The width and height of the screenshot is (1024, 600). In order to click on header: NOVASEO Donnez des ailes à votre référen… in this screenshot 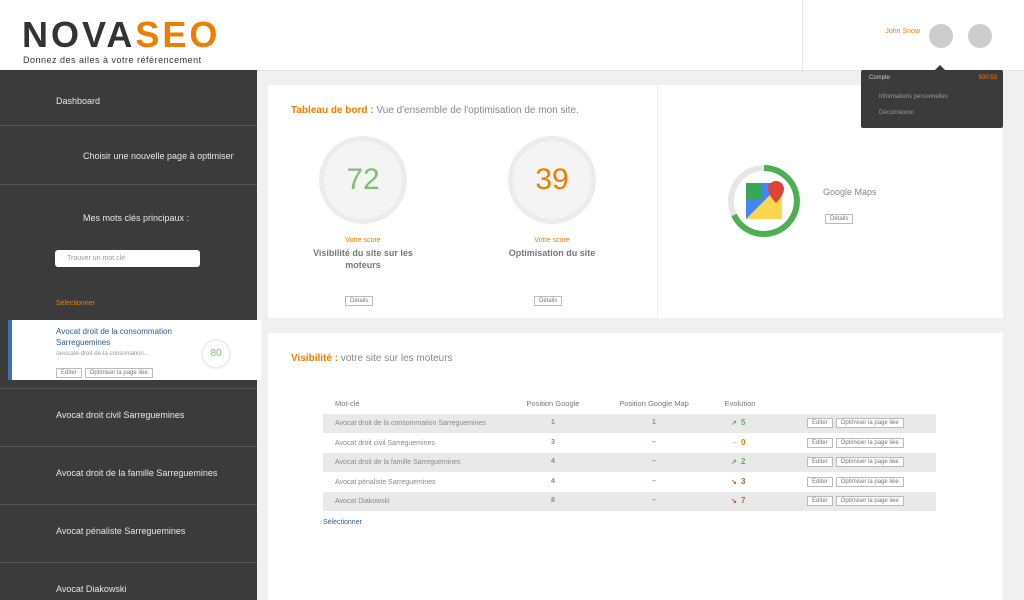, I will do `click(512, 35)`.